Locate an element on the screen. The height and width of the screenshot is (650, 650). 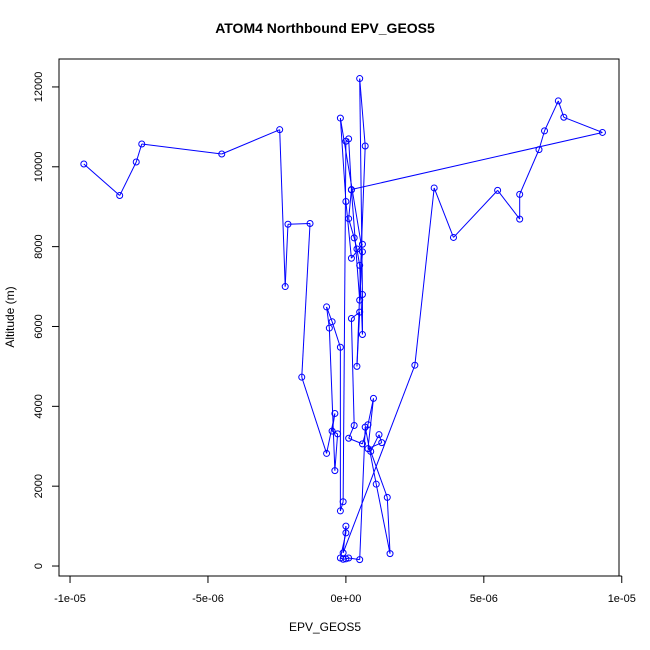
x-tick-label: 0e+00 is located at coordinates (345, 599).